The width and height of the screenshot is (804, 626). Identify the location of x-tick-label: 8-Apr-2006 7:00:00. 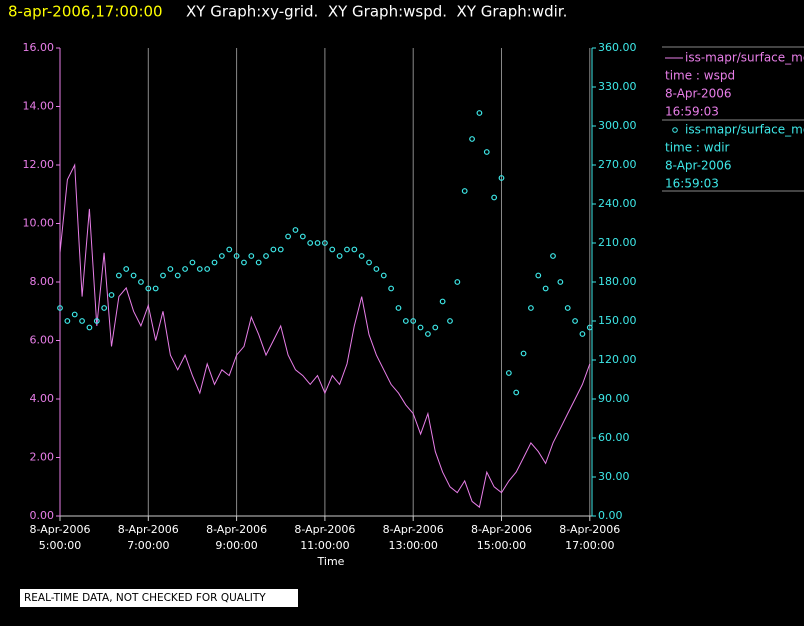
(148, 537).